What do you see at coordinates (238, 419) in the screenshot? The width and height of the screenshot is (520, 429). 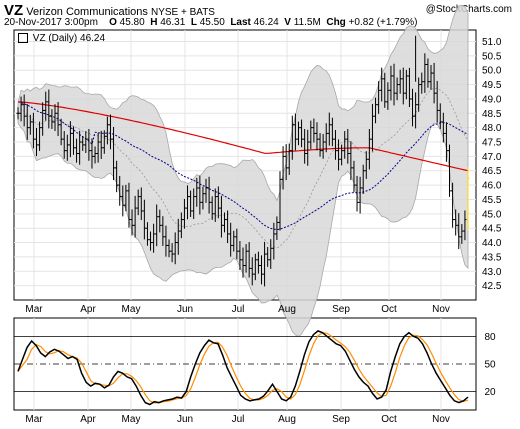 I see `stoch-x-tick-label: Jul` at bounding box center [238, 419].